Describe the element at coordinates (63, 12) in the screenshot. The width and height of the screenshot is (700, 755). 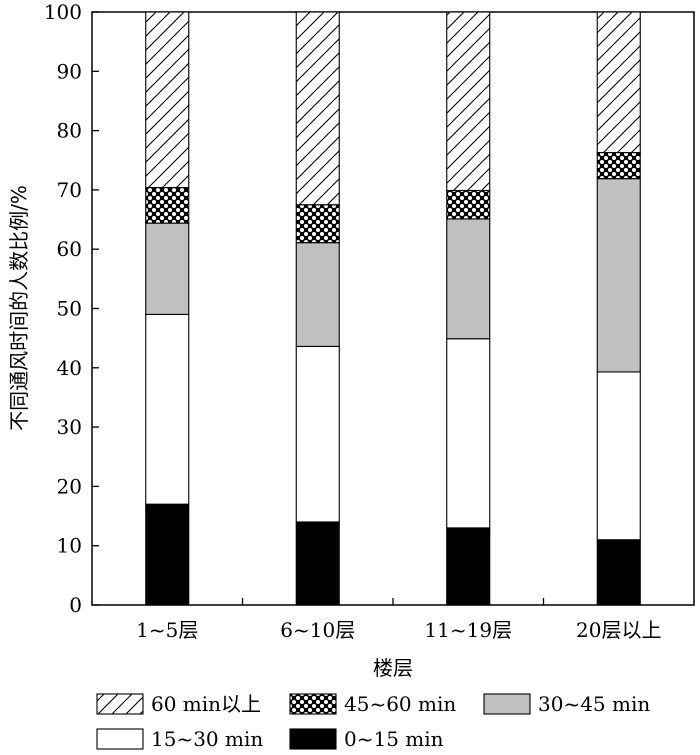
I see `y-tick-label: 100` at that location.